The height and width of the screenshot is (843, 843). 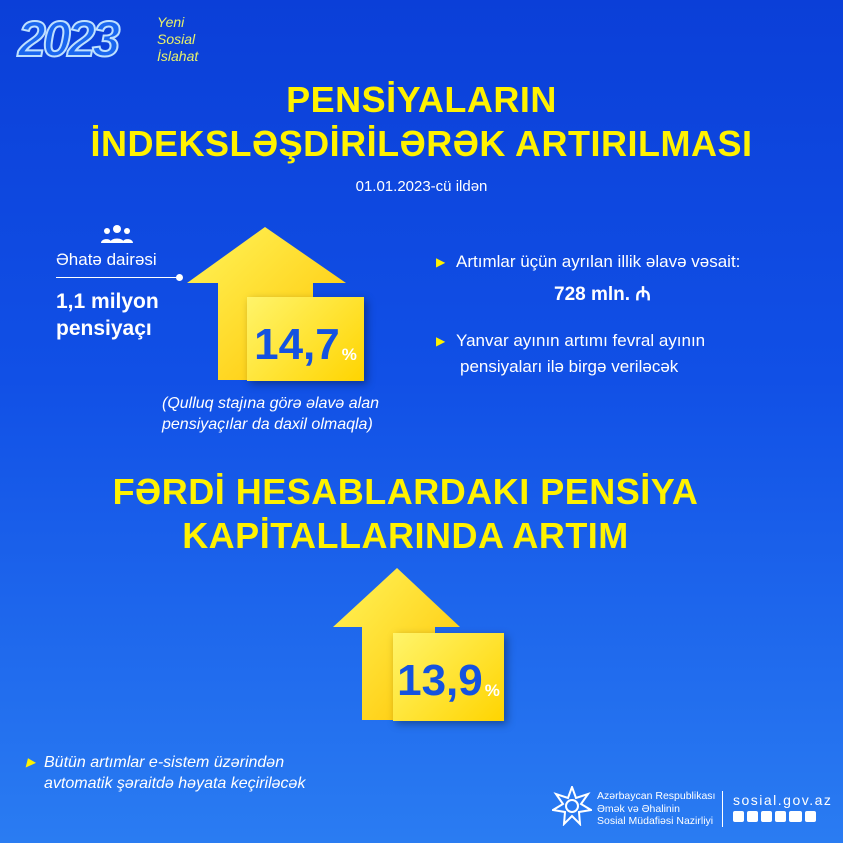 I want to click on bullet-text: pensiyaları ilə birgə veriləcək, so click(x=569, y=366).